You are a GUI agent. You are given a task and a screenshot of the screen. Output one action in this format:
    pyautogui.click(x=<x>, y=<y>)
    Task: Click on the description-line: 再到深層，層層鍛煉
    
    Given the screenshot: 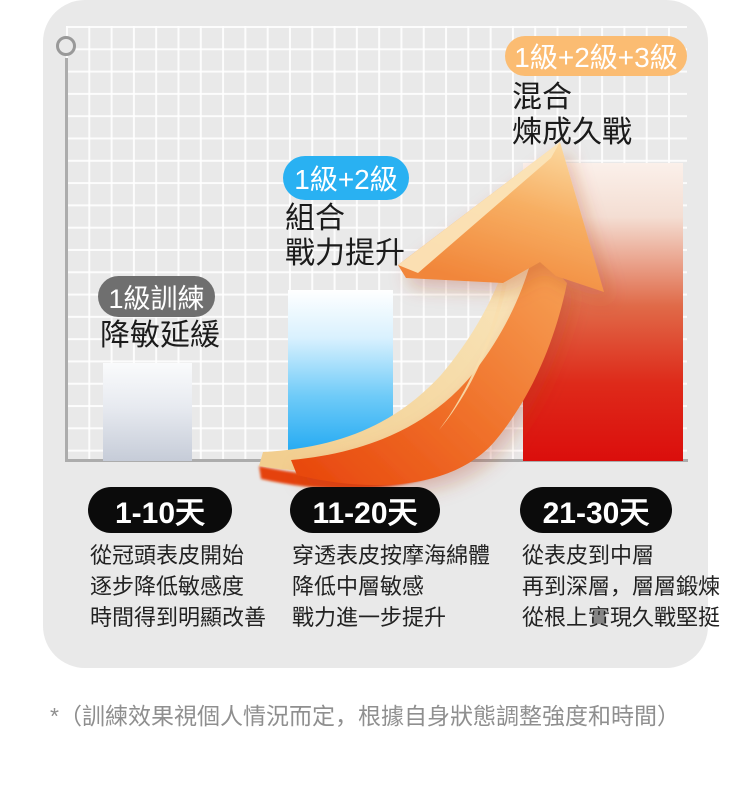 What is the action you would take?
    pyautogui.click(x=621, y=586)
    